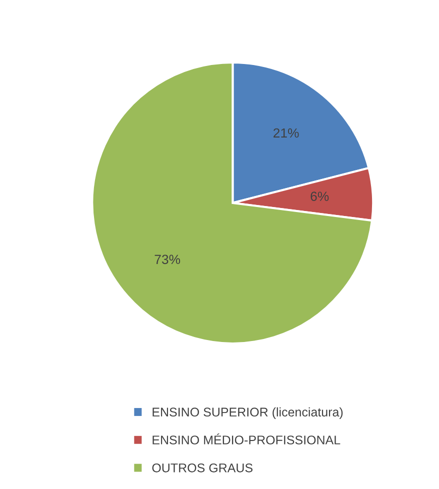  Describe the element at coordinates (286, 133) in the screenshot. I see `data-label: 21%` at that location.